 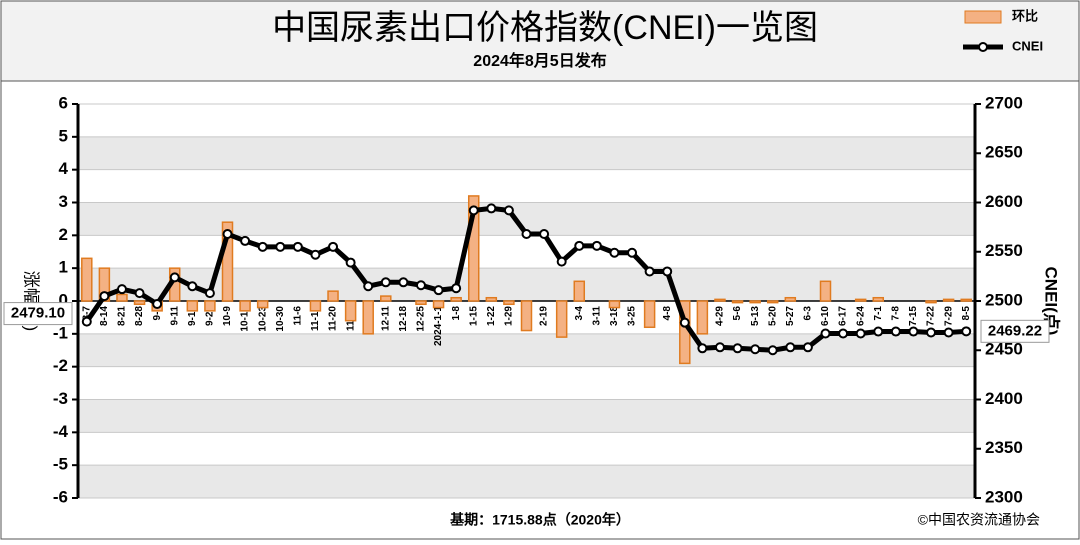 What do you see at coordinates (1025, 15) in the screenshot?
I see `legend-label: 环比` at bounding box center [1025, 15].